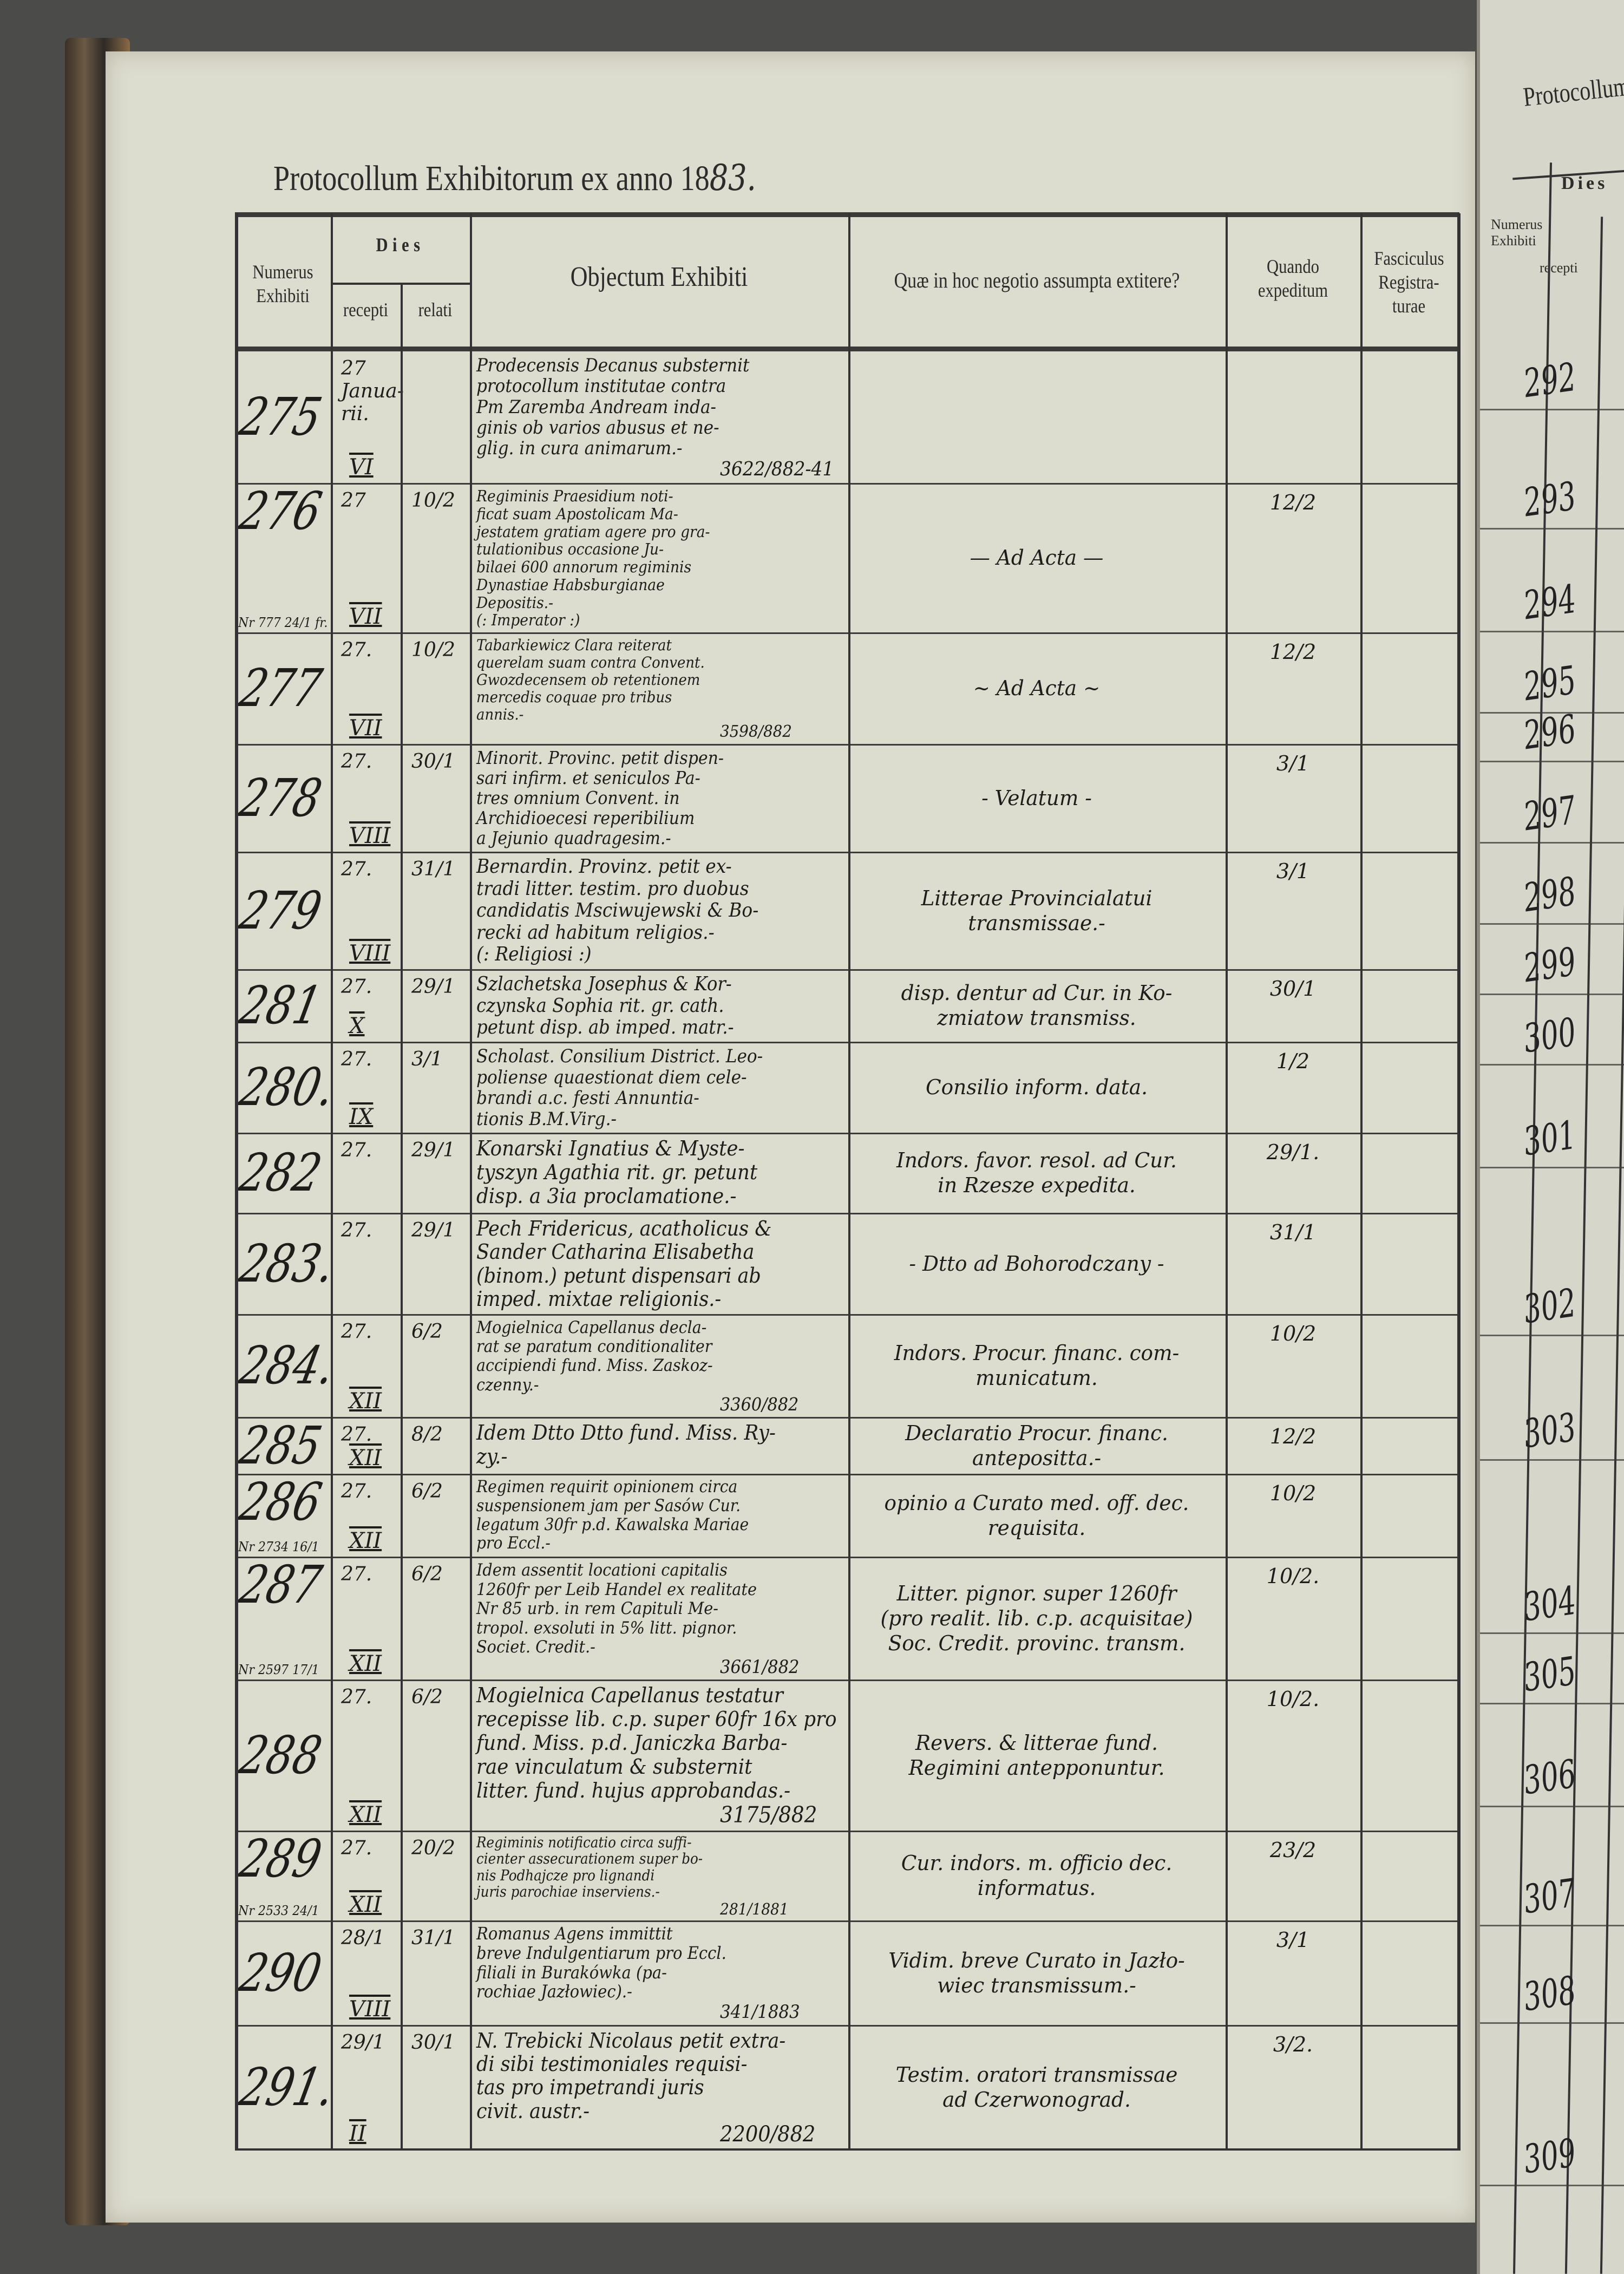 Image resolution: width=1624 pixels, height=2274 pixels. I want to click on subject-line: annis.-, so click(500, 714).